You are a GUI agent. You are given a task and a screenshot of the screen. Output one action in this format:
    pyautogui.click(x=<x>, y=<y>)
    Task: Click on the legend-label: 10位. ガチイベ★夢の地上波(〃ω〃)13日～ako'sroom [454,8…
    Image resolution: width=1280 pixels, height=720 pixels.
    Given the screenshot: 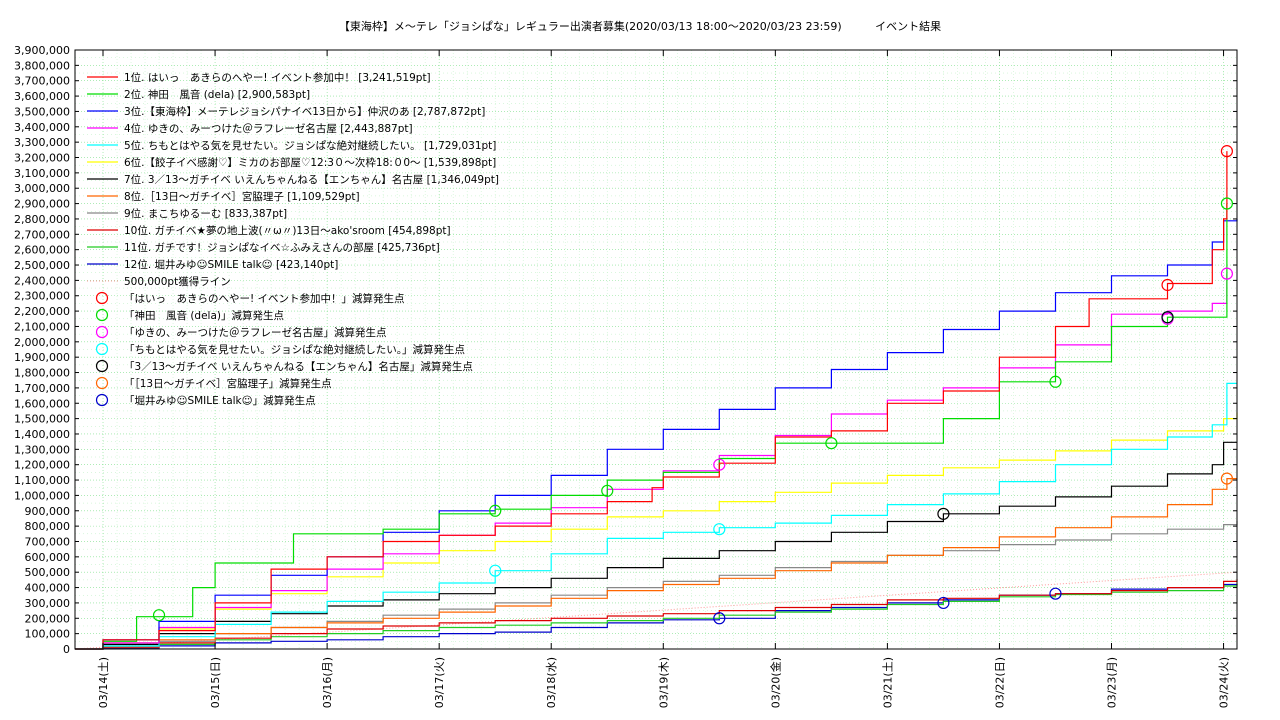 What is the action you would take?
    pyautogui.click(x=287, y=230)
    